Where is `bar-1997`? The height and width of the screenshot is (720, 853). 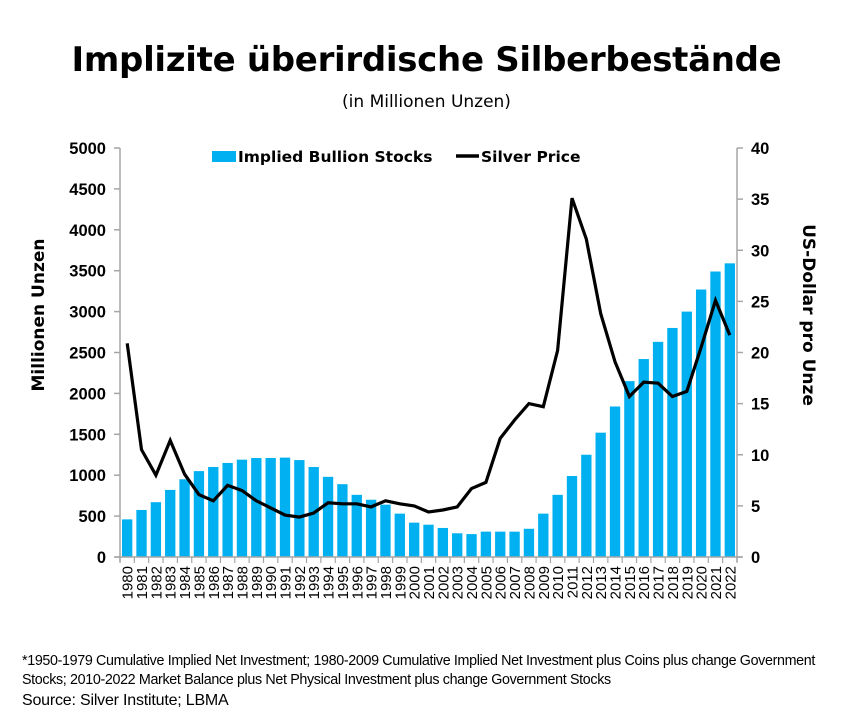 bar-1997 is located at coordinates (371, 528).